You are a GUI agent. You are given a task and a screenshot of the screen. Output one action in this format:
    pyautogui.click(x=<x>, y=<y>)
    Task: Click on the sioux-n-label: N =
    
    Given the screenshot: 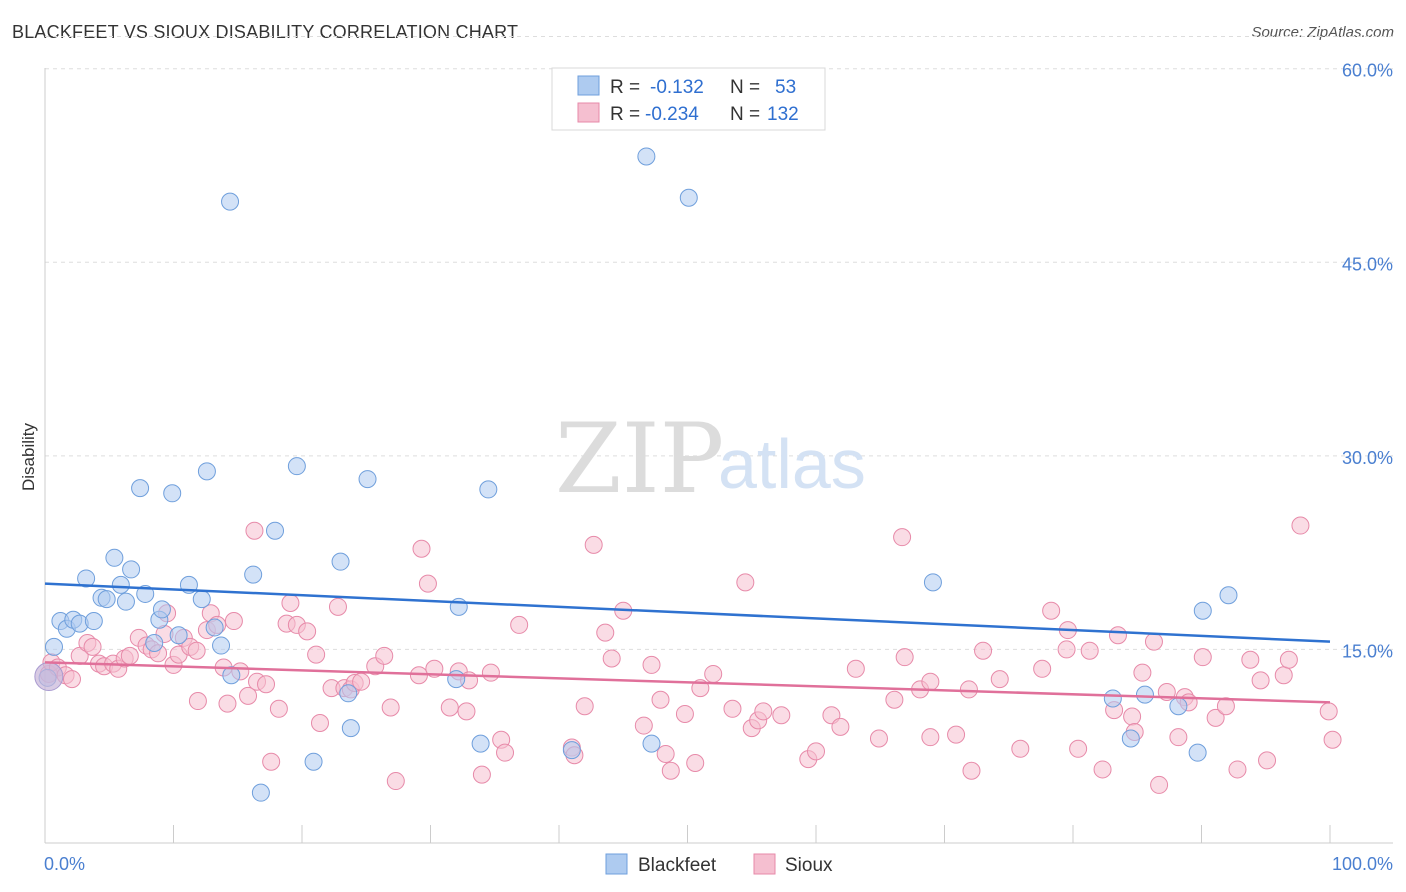 What is the action you would take?
    pyautogui.click(x=745, y=114)
    